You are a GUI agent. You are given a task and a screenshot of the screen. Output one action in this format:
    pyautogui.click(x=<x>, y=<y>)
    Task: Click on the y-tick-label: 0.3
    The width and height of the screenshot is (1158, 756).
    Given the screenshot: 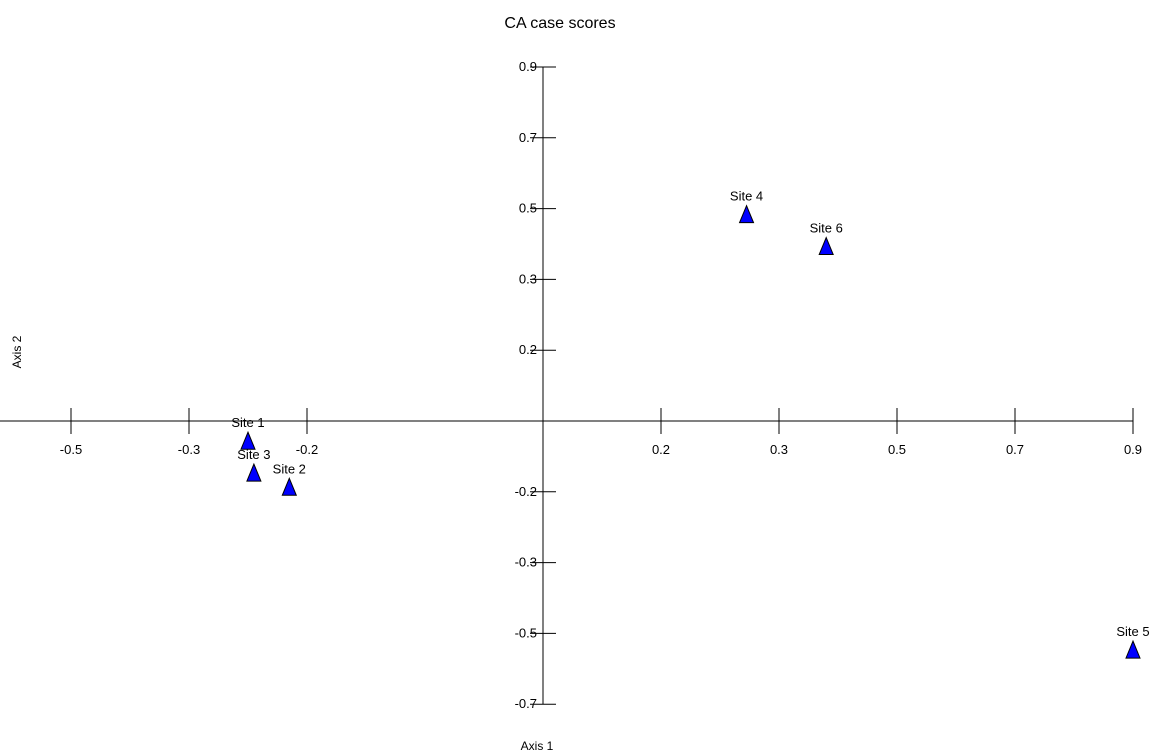 What is the action you would take?
    pyautogui.click(x=528, y=278)
    